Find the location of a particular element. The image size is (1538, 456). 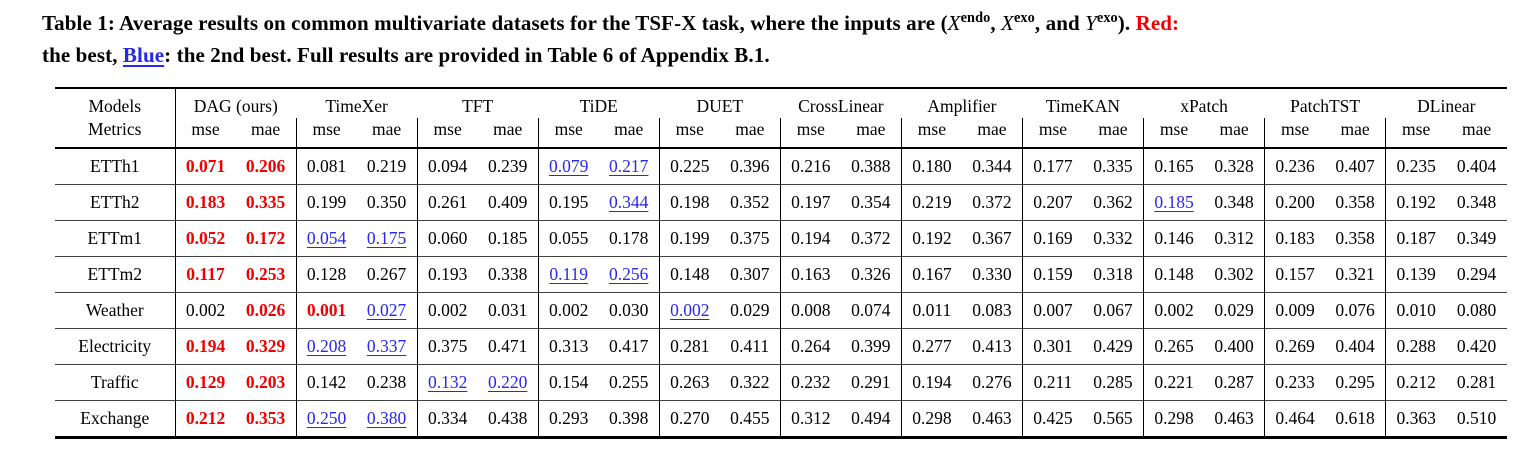

value-cell: 0.350 is located at coordinates (387, 202).